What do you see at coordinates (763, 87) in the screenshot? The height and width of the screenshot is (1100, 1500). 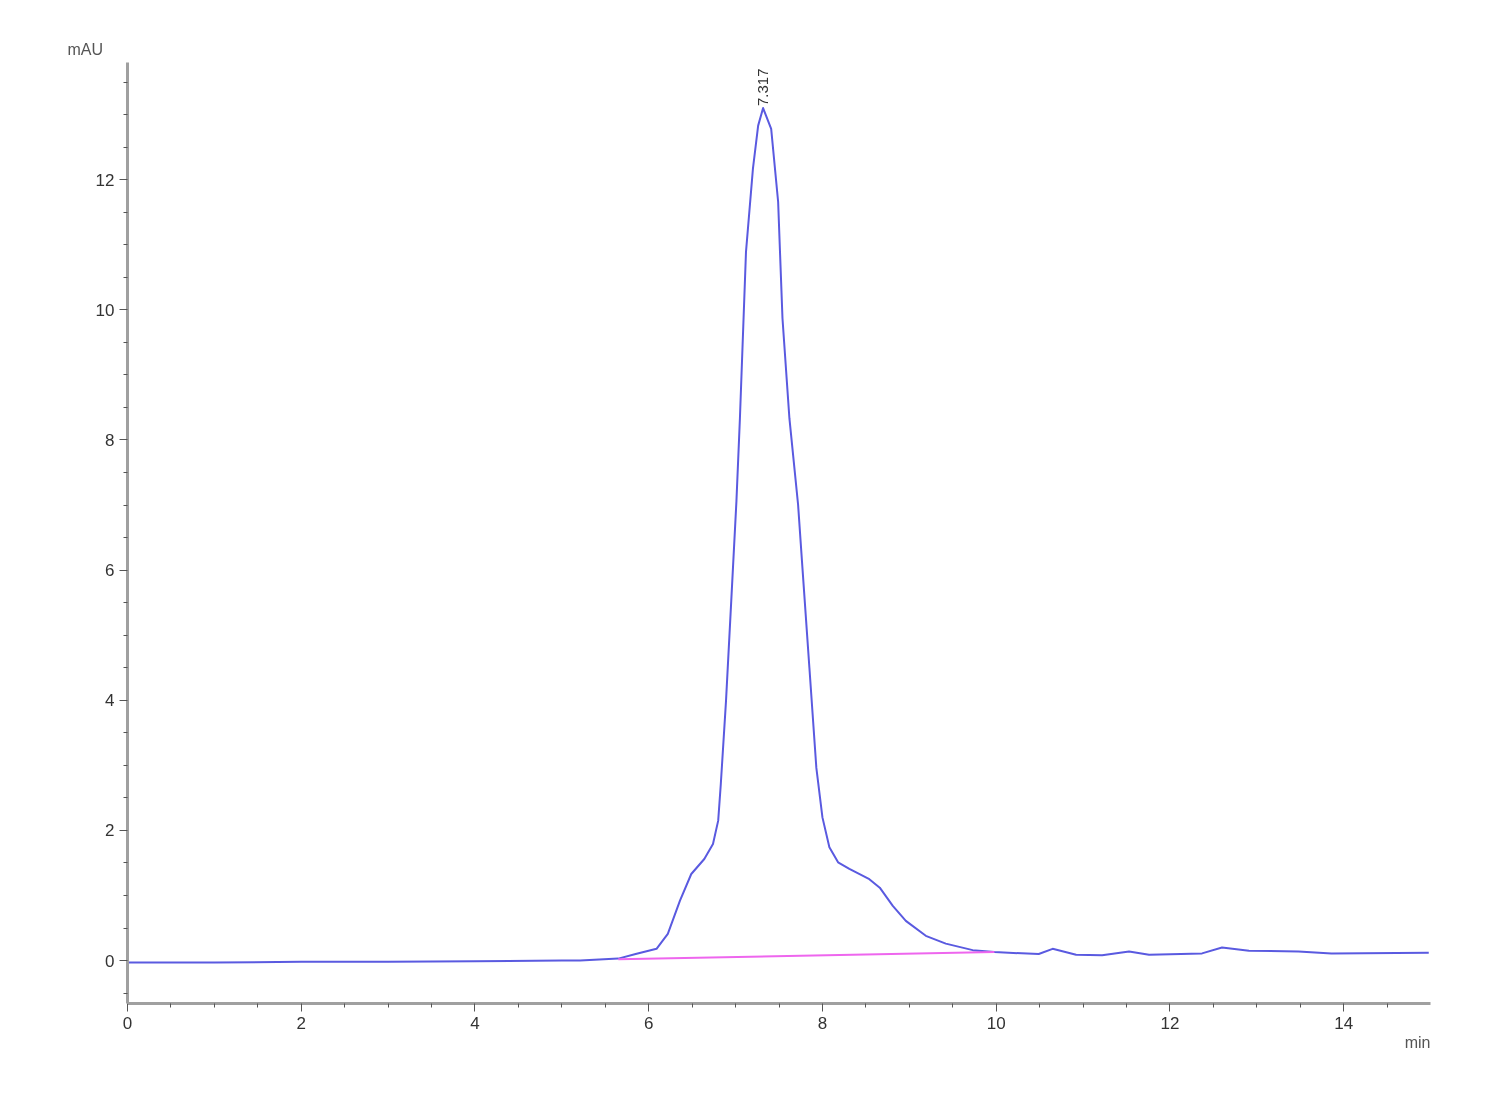 I see `annotation: 7.317` at bounding box center [763, 87].